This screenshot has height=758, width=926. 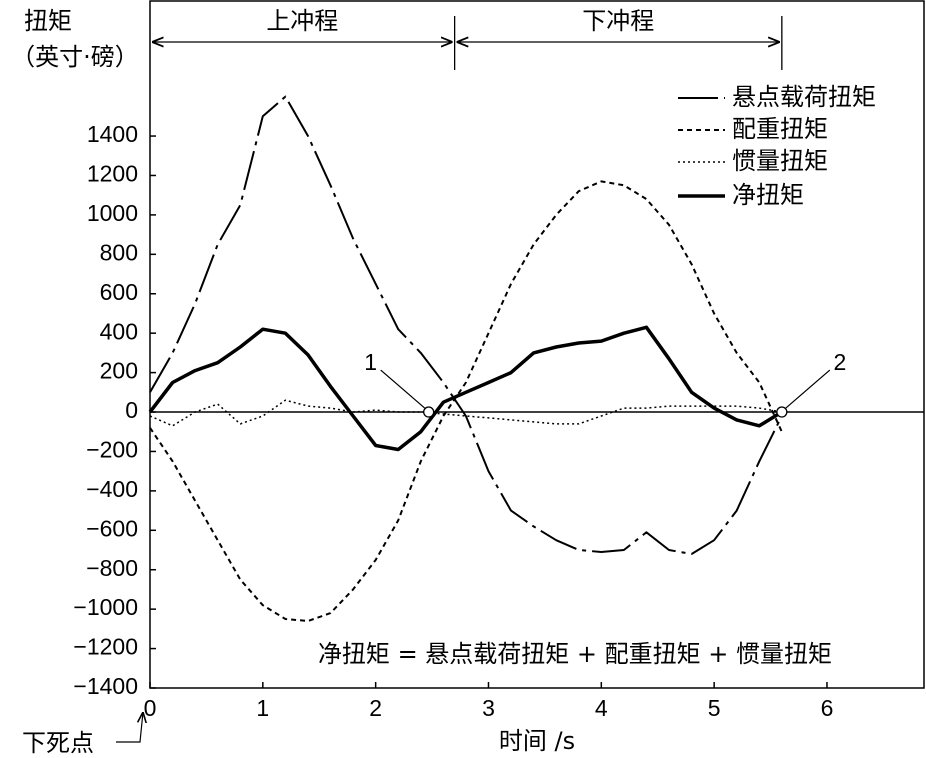 I want to click on y-tick-label: 400, so click(x=119, y=331).